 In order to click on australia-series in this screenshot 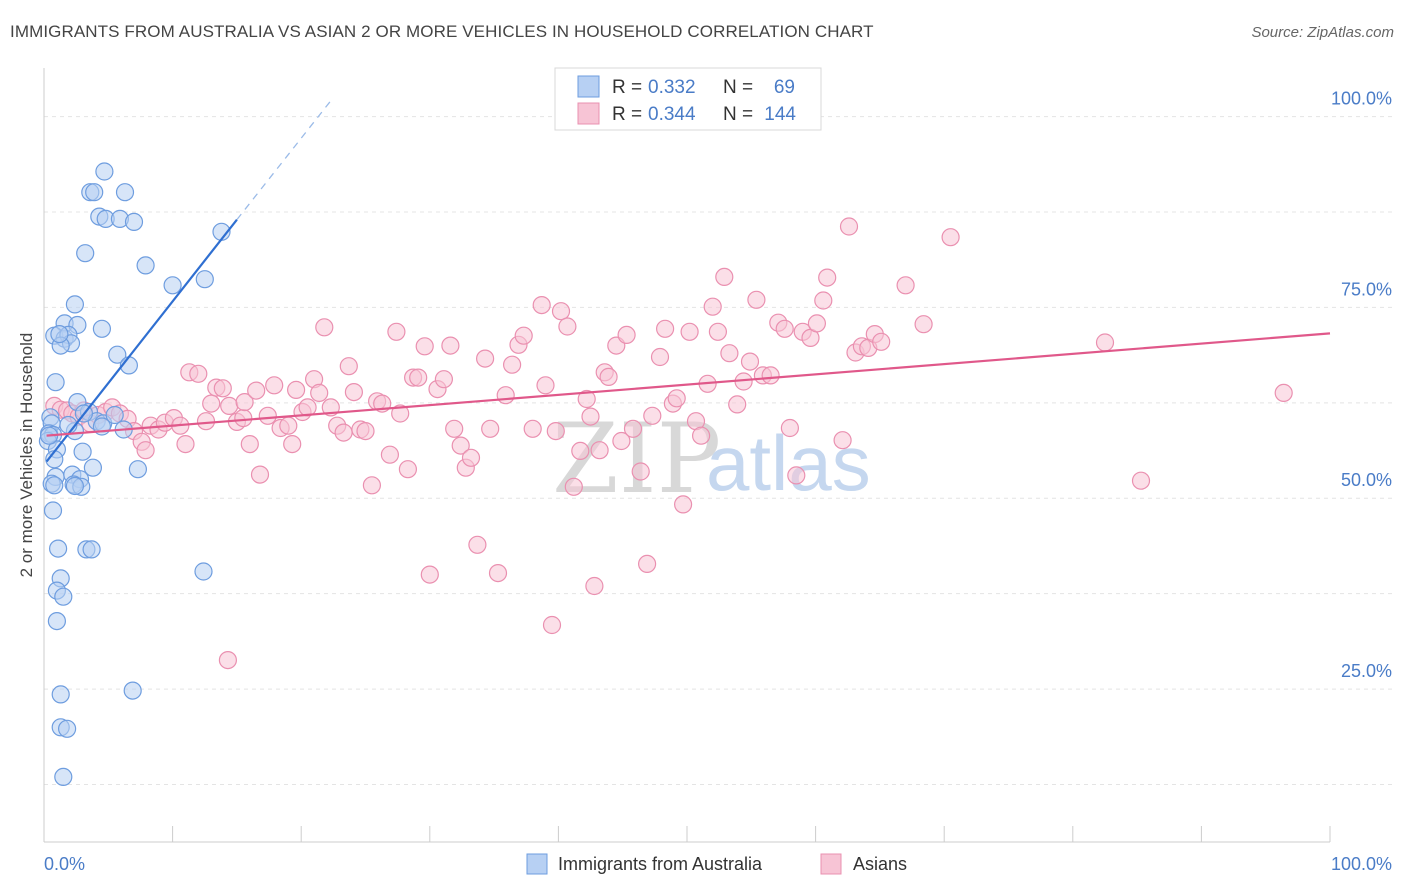, I will do `click(134, 474)`.